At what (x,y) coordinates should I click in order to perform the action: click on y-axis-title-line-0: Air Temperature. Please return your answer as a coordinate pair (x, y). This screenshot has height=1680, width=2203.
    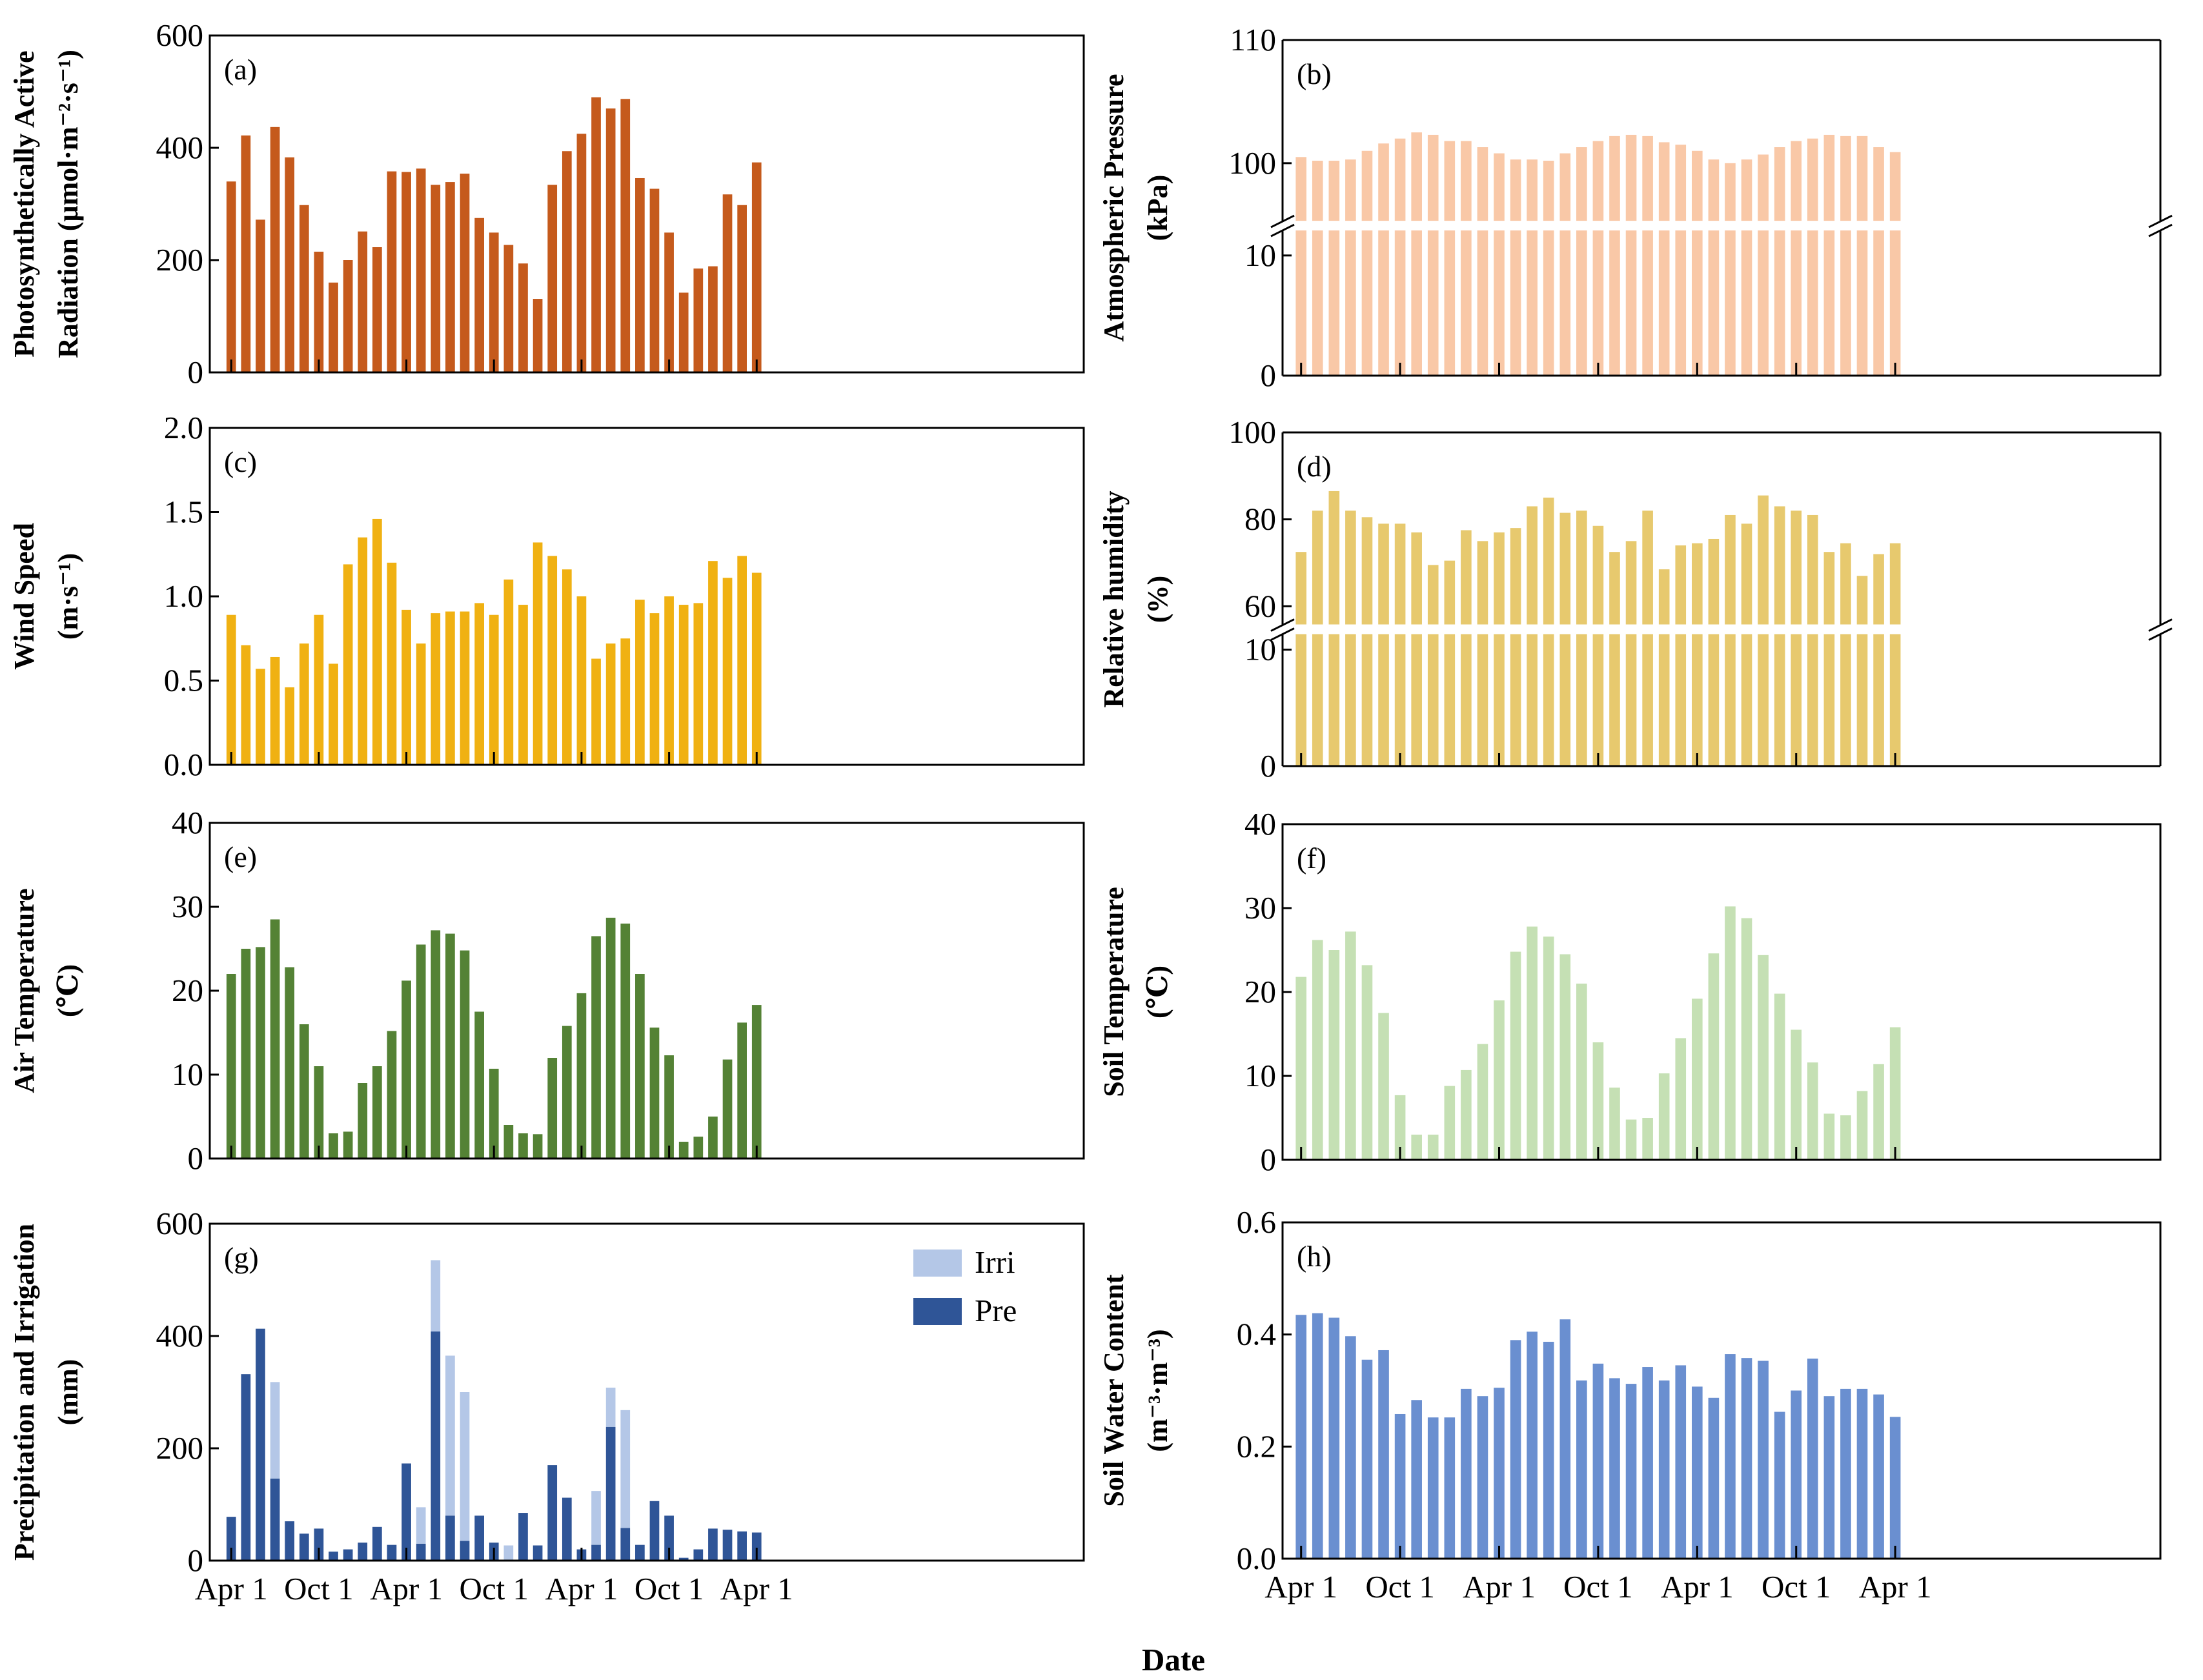
    Looking at the image, I should click on (24, 990).